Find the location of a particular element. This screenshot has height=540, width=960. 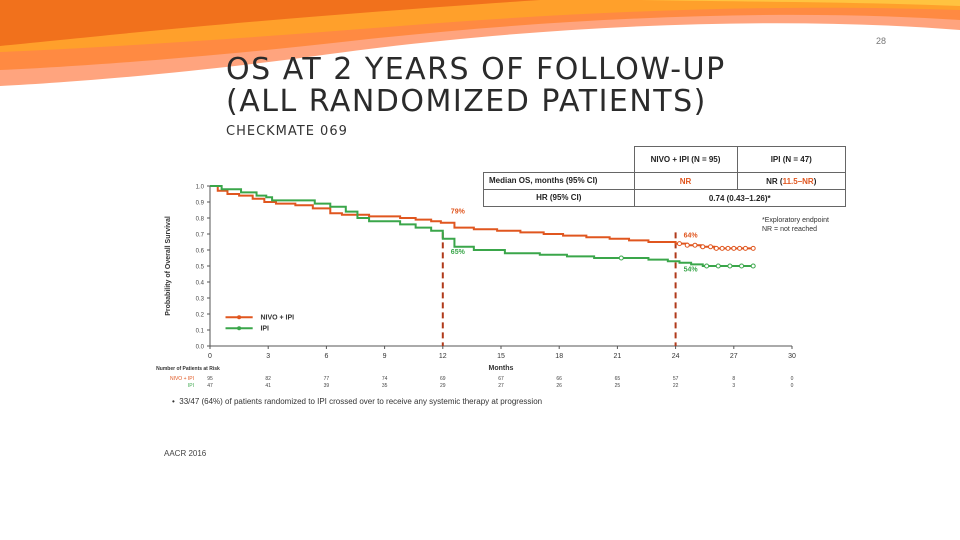

y-axis-label: Probability of Overall Survival is located at coordinates (168, 266).